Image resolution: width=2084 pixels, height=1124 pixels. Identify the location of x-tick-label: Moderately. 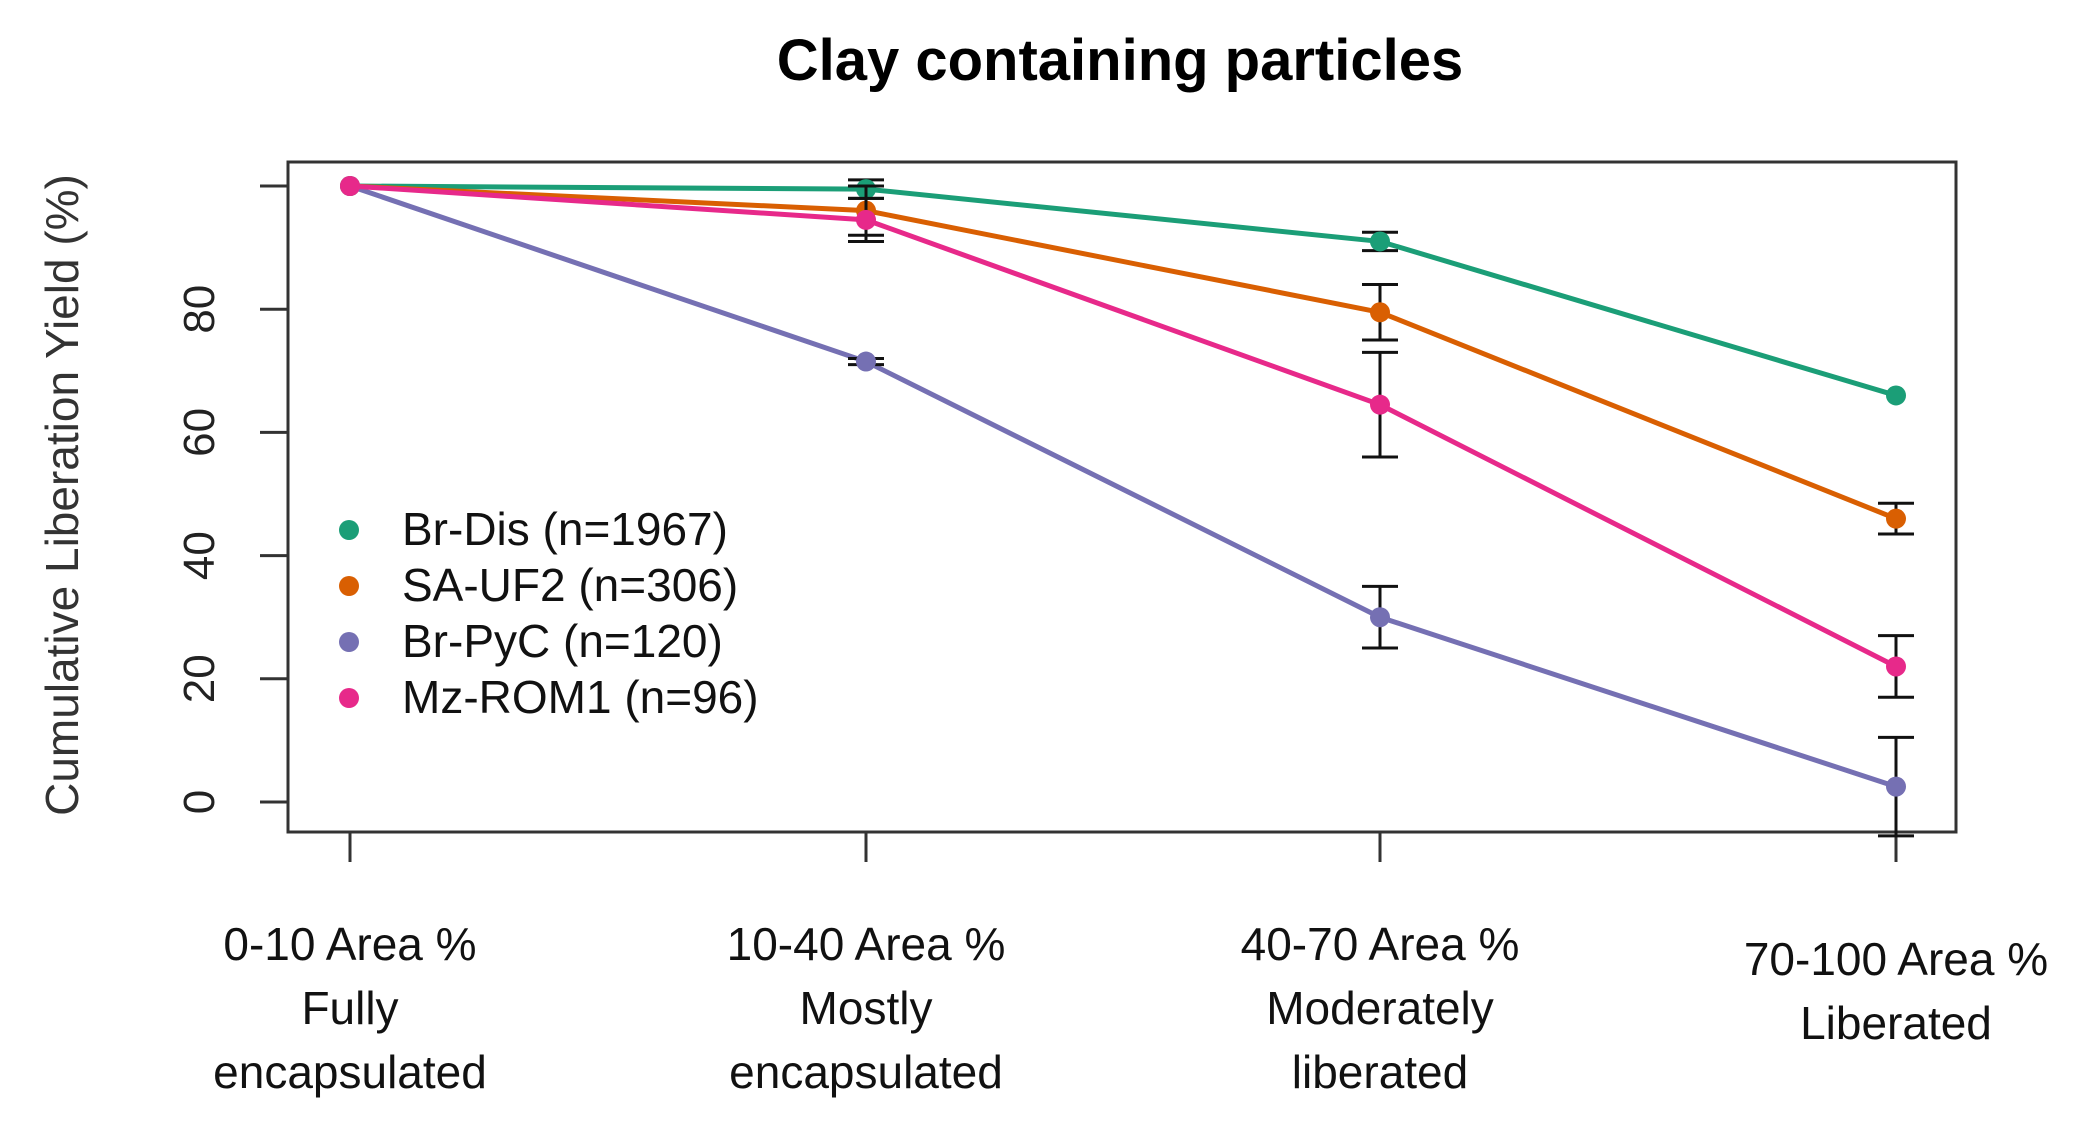
(1380, 1008).